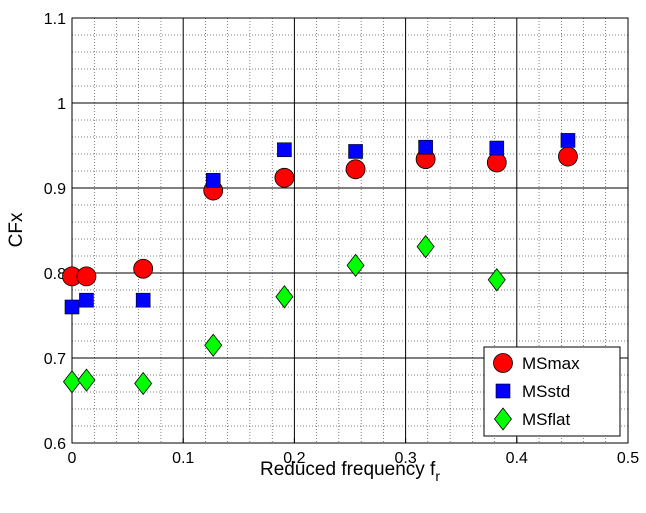 This screenshot has width=646, height=513. What do you see at coordinates (72, 458) in the screenshot?
I see `x-tick-label: 0` at bounding box center [72, 458].